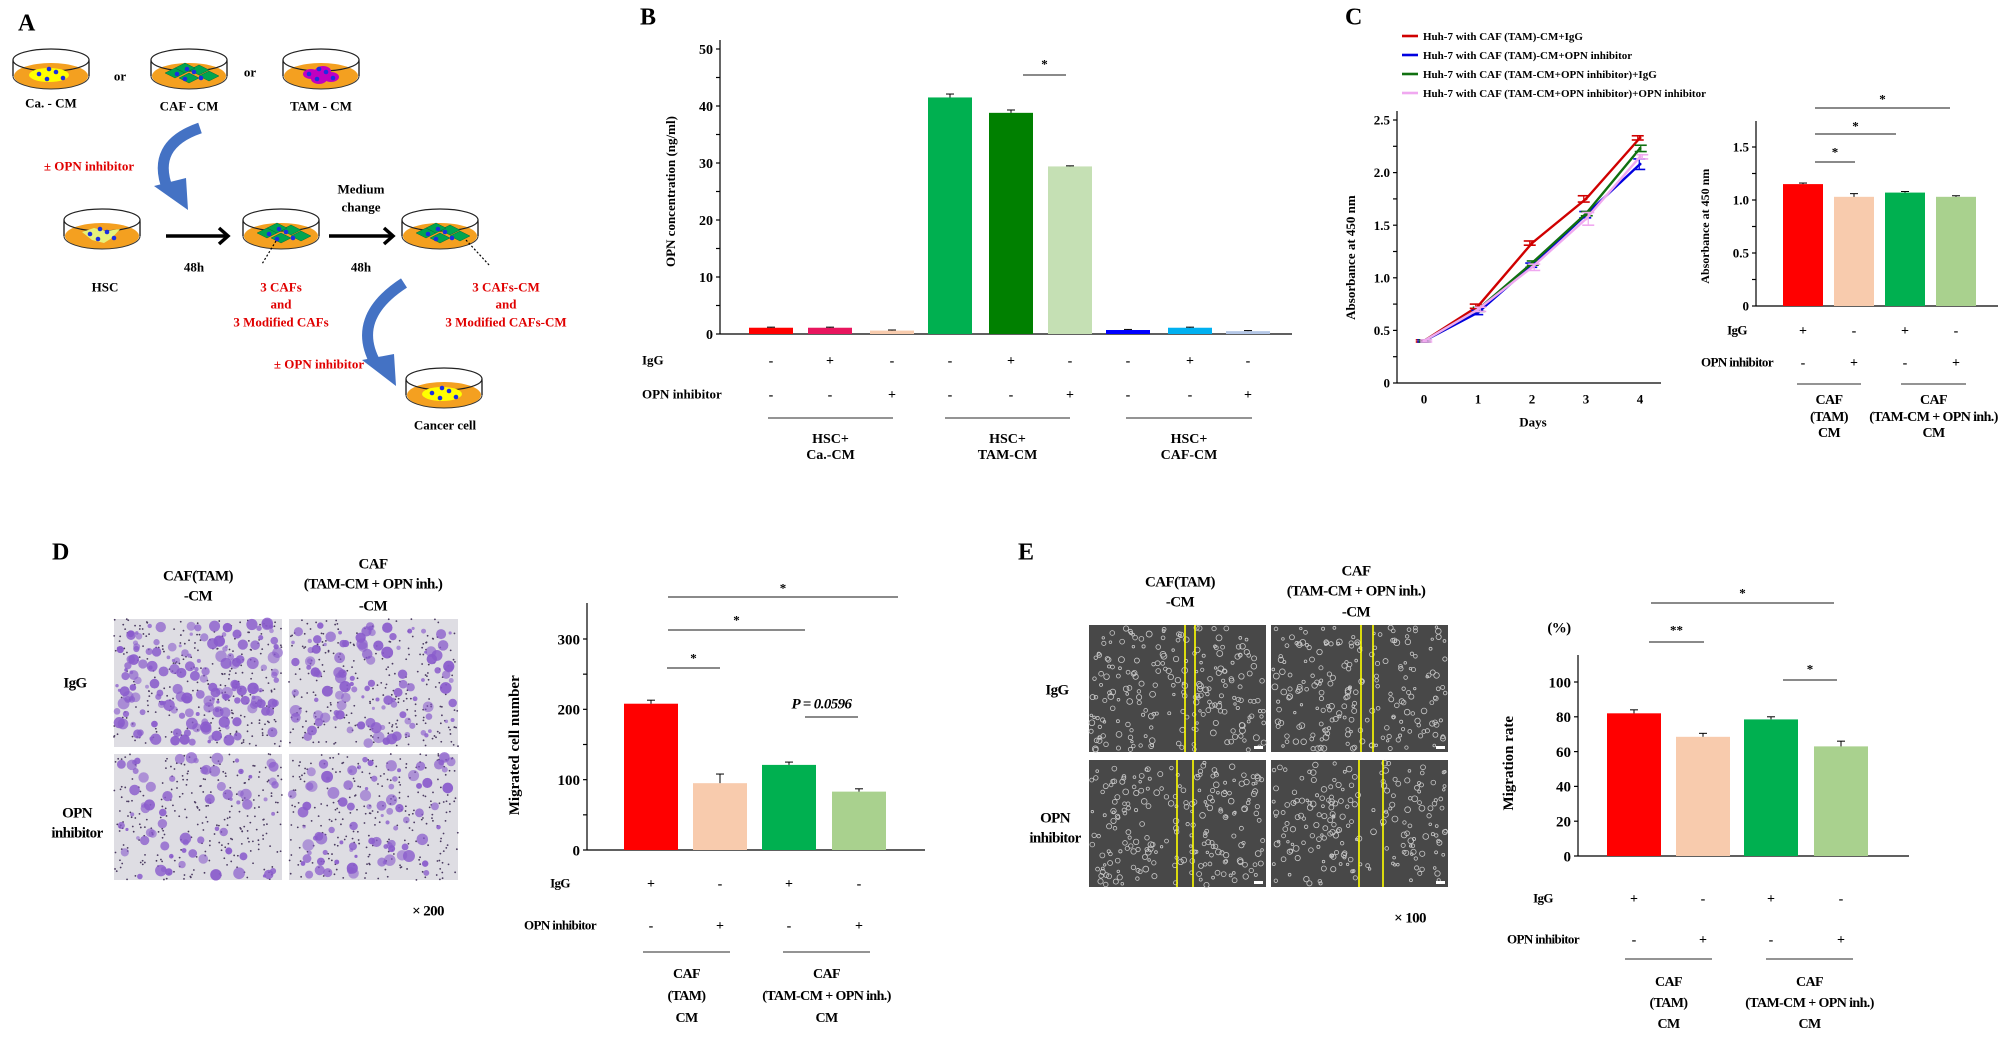  What do you see at coordinates (1044, 64) in the screenshot?
I see `significance-label: *` at bounding box center [1044, 64].